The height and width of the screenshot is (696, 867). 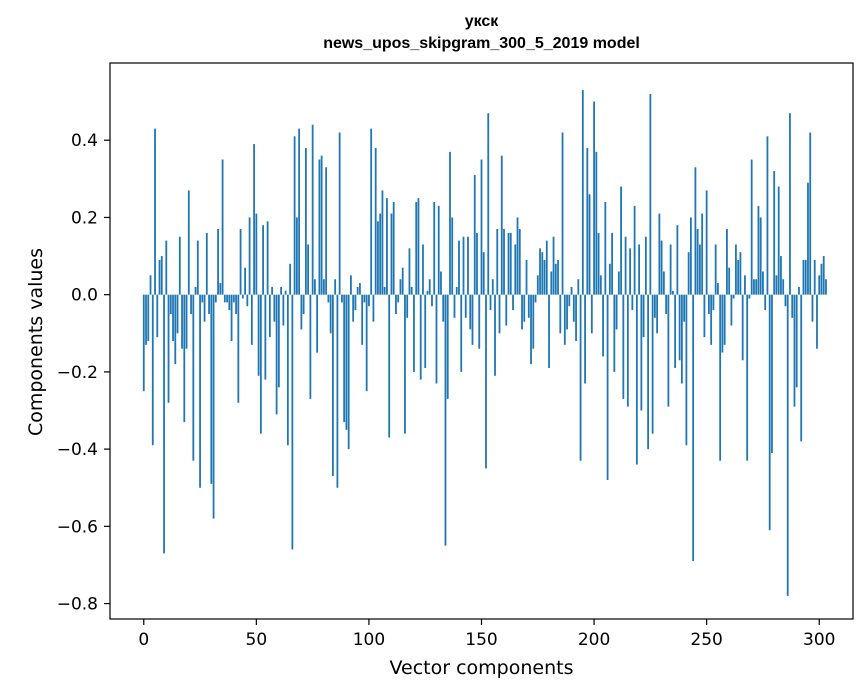 I want to click on x-tick-label: 250, so click(x=706, y=640).